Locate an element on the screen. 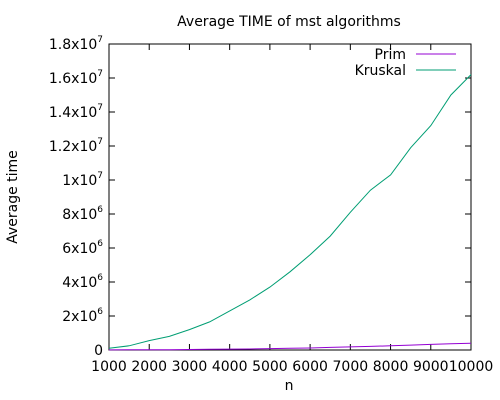  chart-title: Average TIME of mst algorithms is located at coordinates (289, 22).